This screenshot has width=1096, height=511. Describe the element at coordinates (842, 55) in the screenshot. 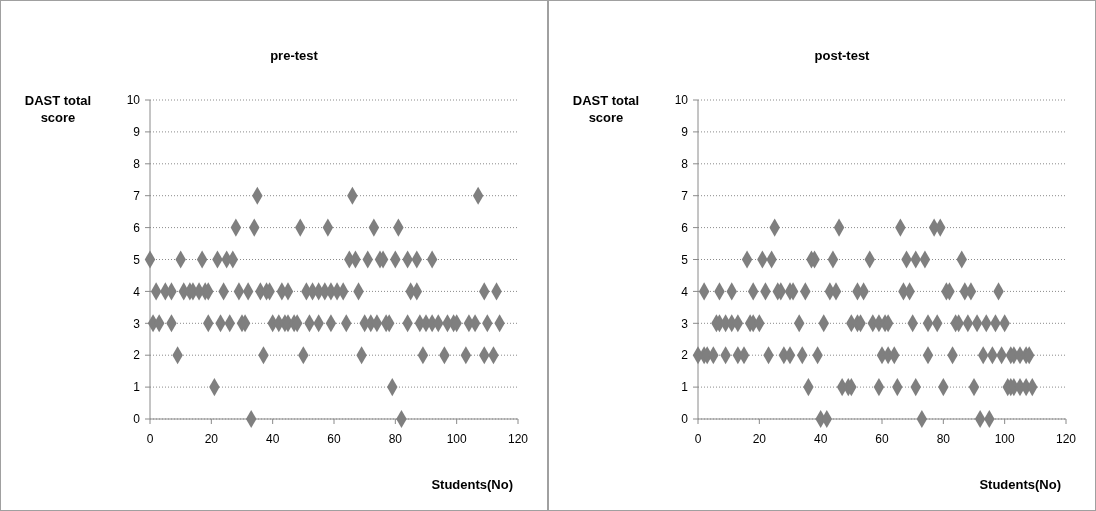

I see `chart-title: post-test` at that location.